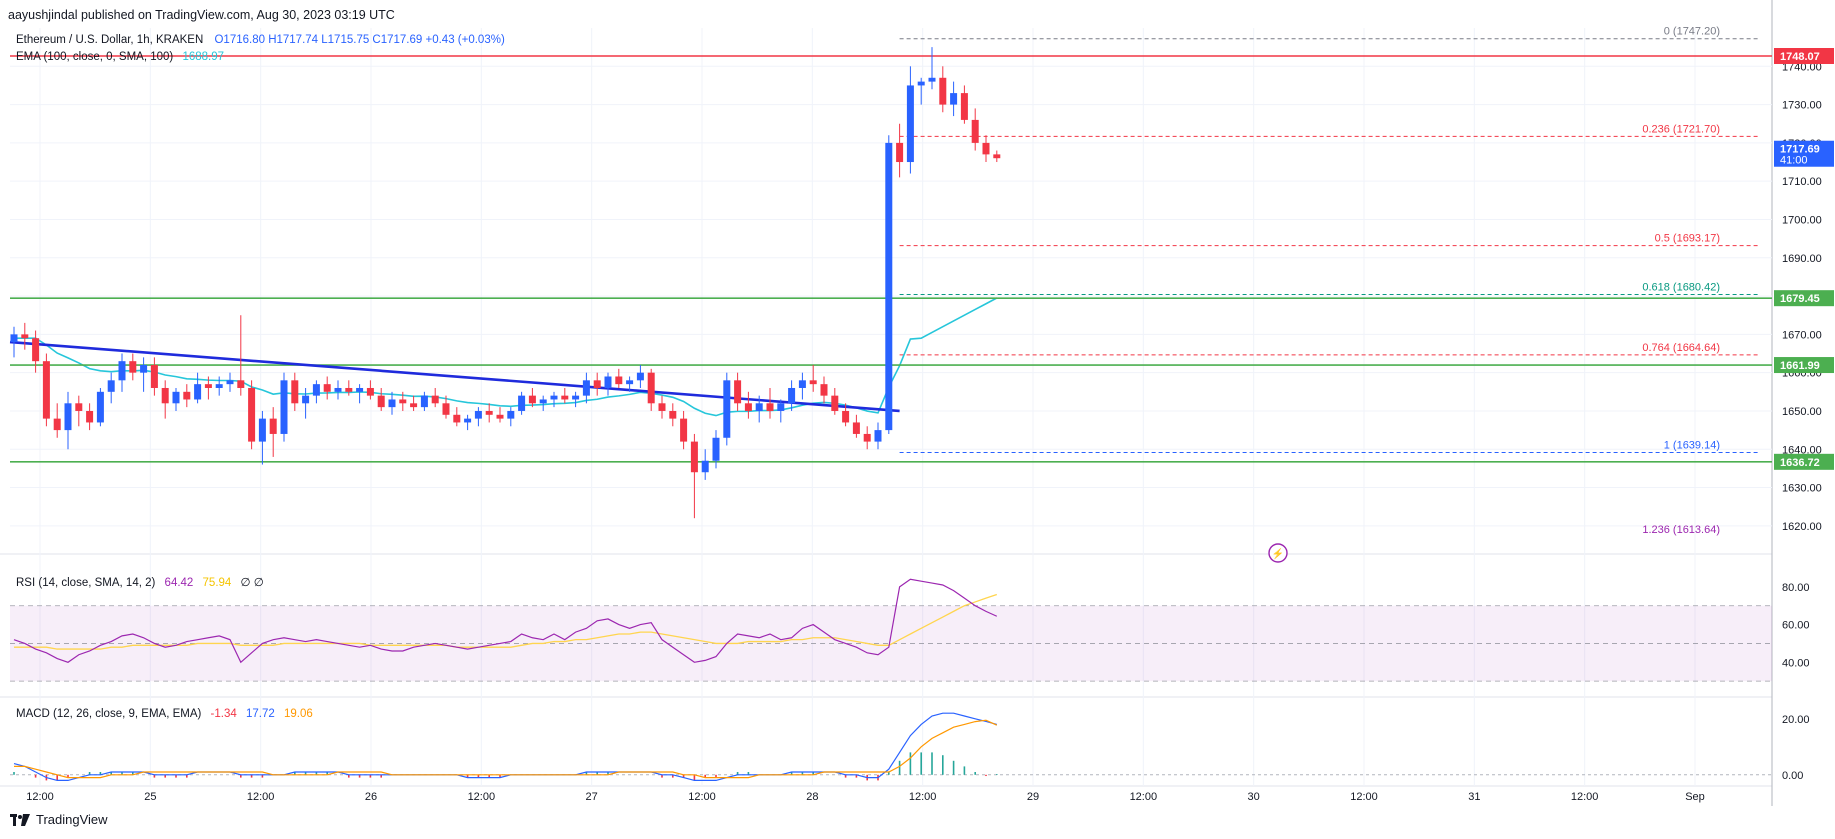  I want to click on brand-name: TradingView, so click(72, 819).